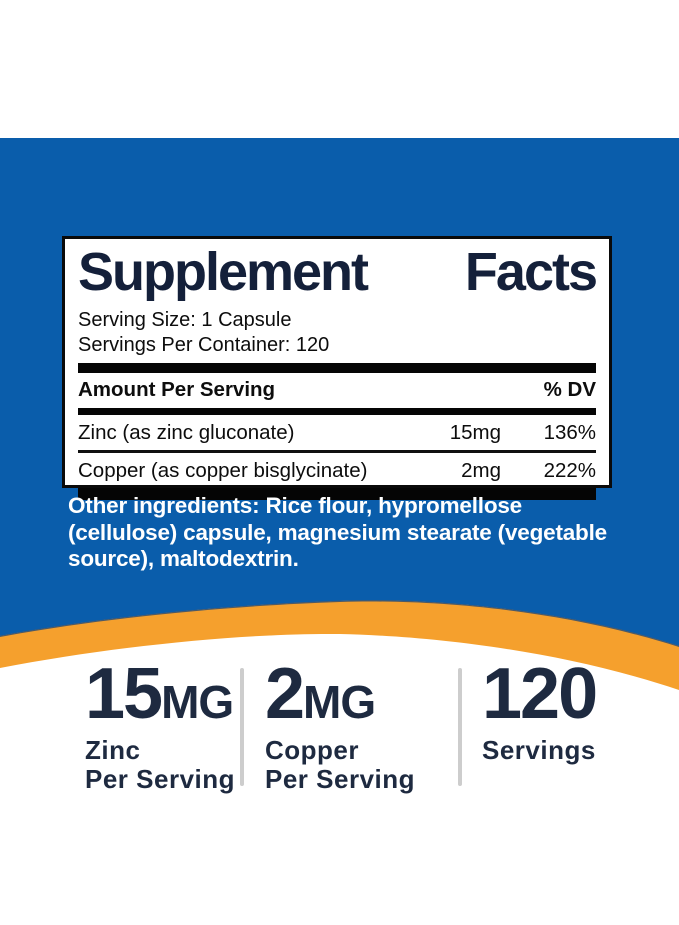  Describe the element at coordinates (475, 432) in the screenshot. I see `ingredient-amount: 15mg` at that location.